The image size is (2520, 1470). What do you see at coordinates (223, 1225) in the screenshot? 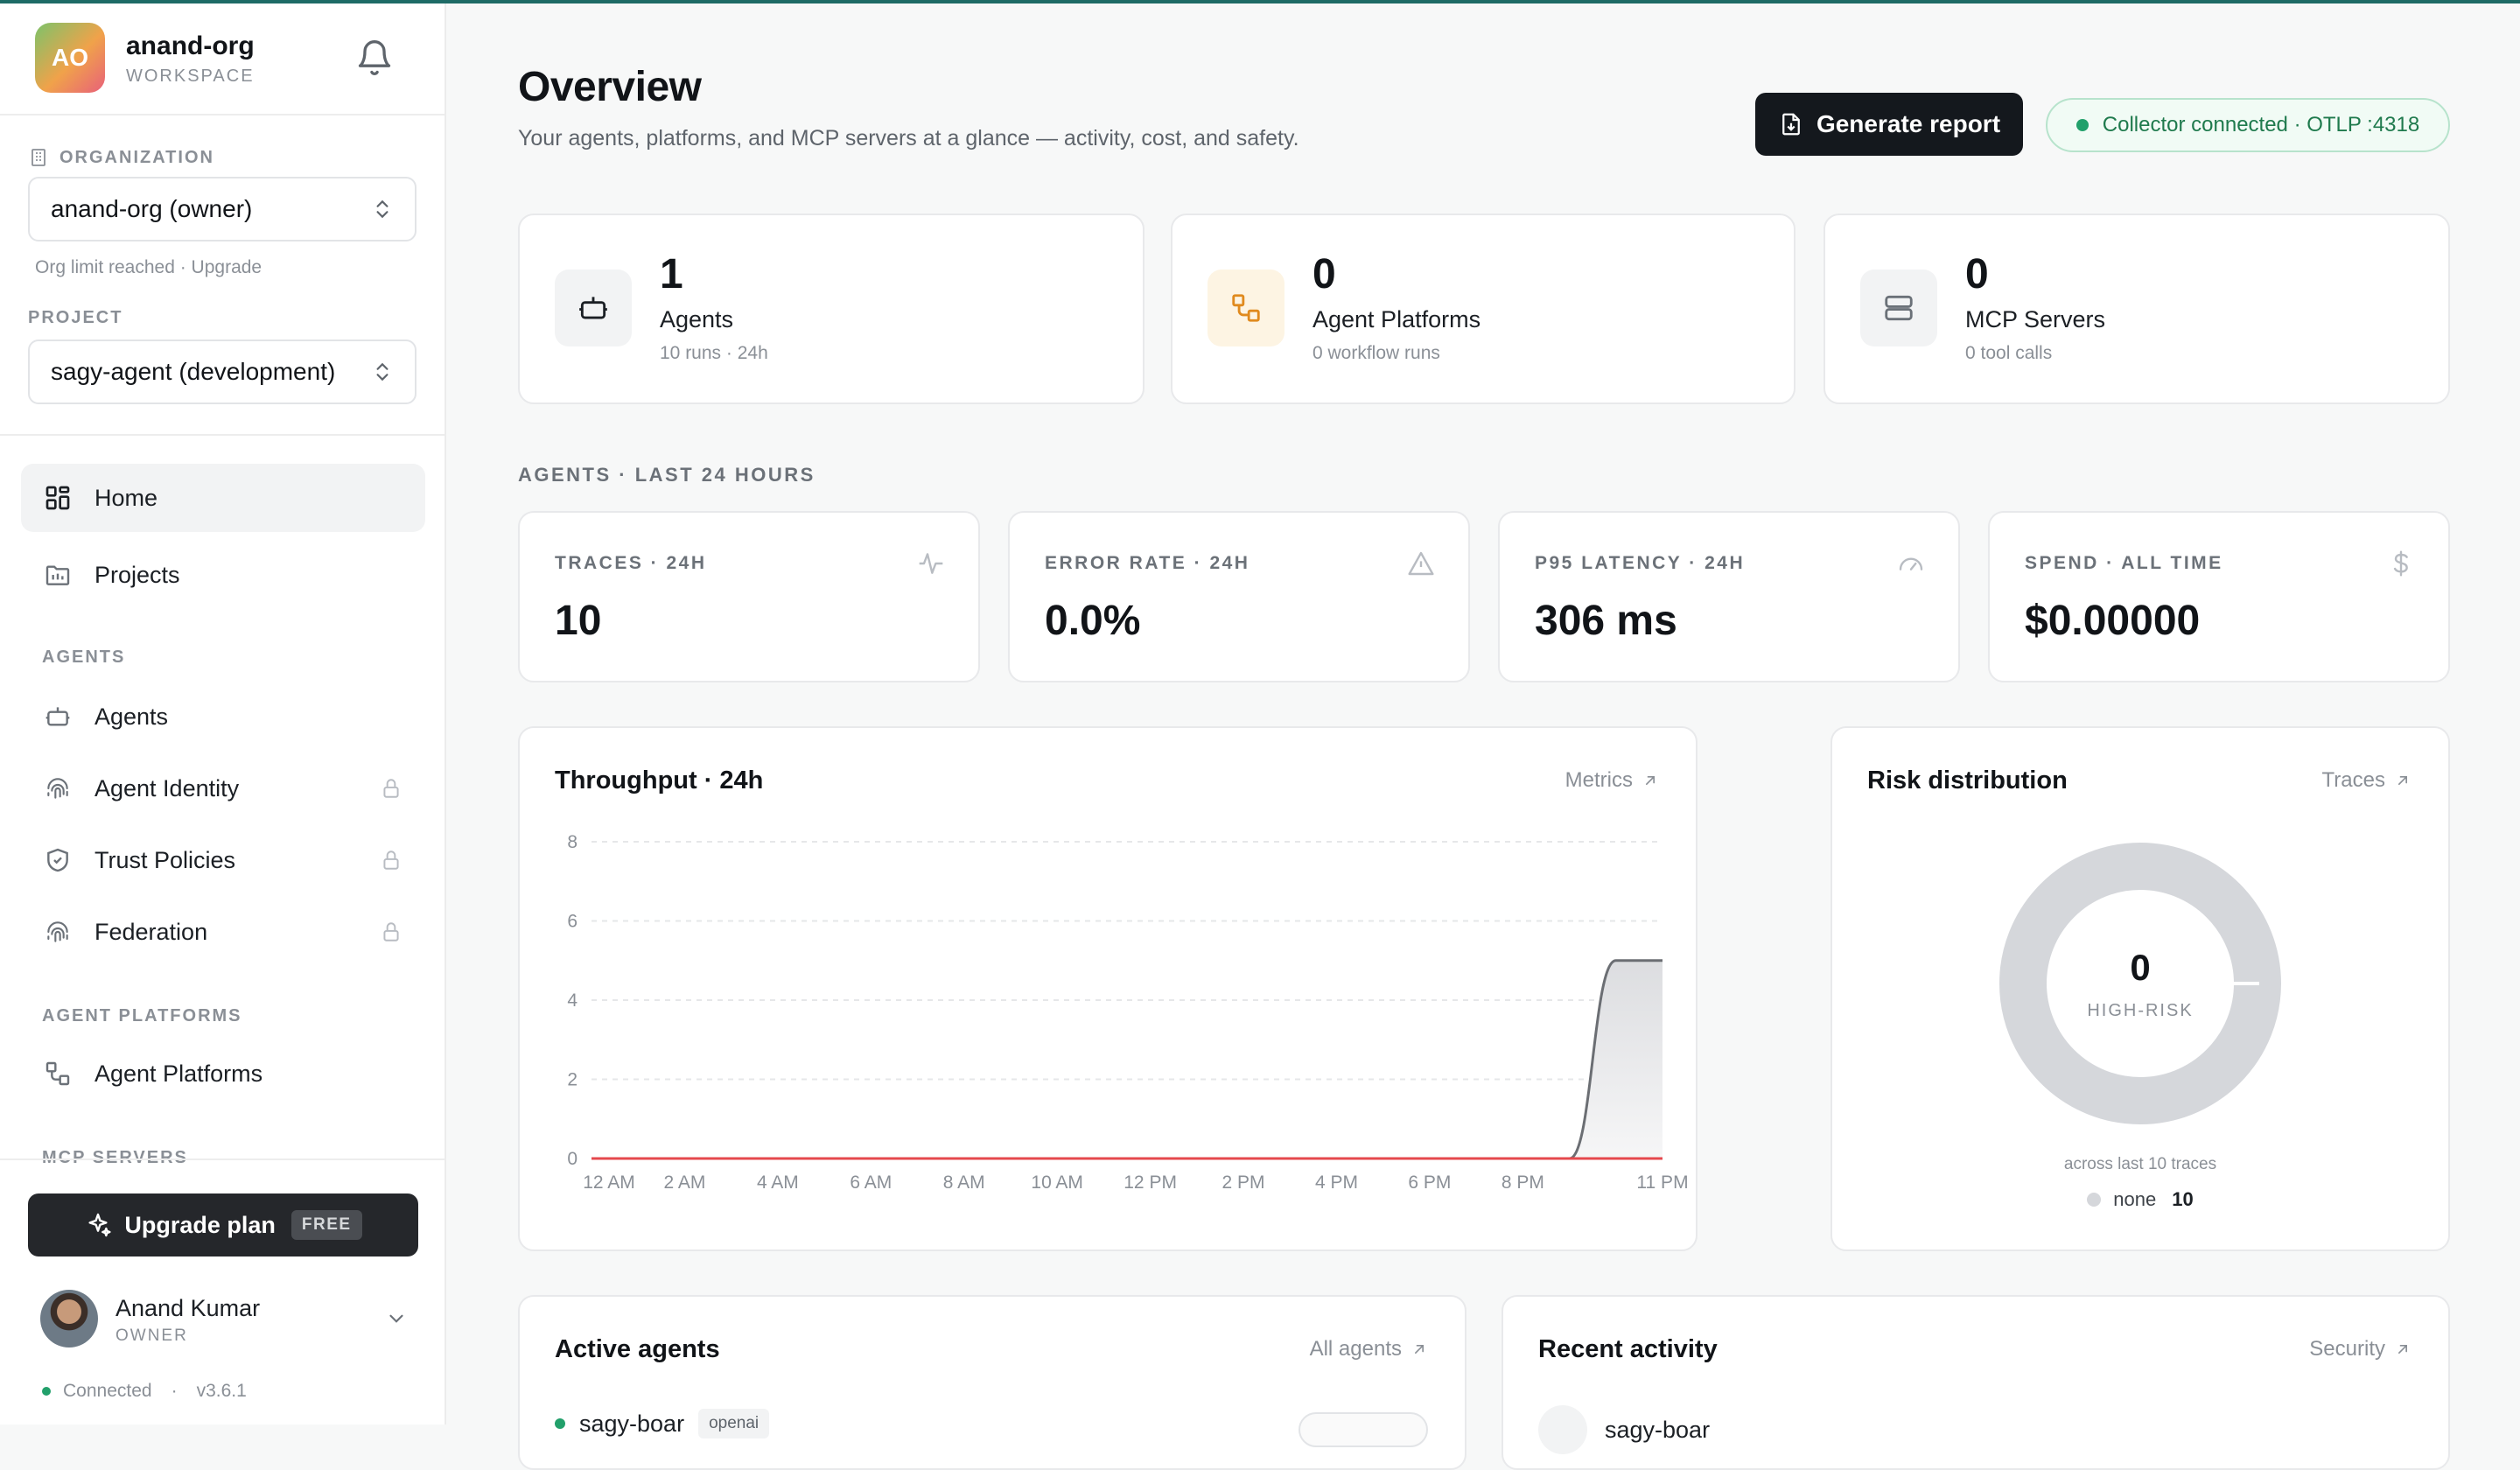
I see `upgrade-plan-button: Upgrade plan FREE` at bounding box center [223, 1225].